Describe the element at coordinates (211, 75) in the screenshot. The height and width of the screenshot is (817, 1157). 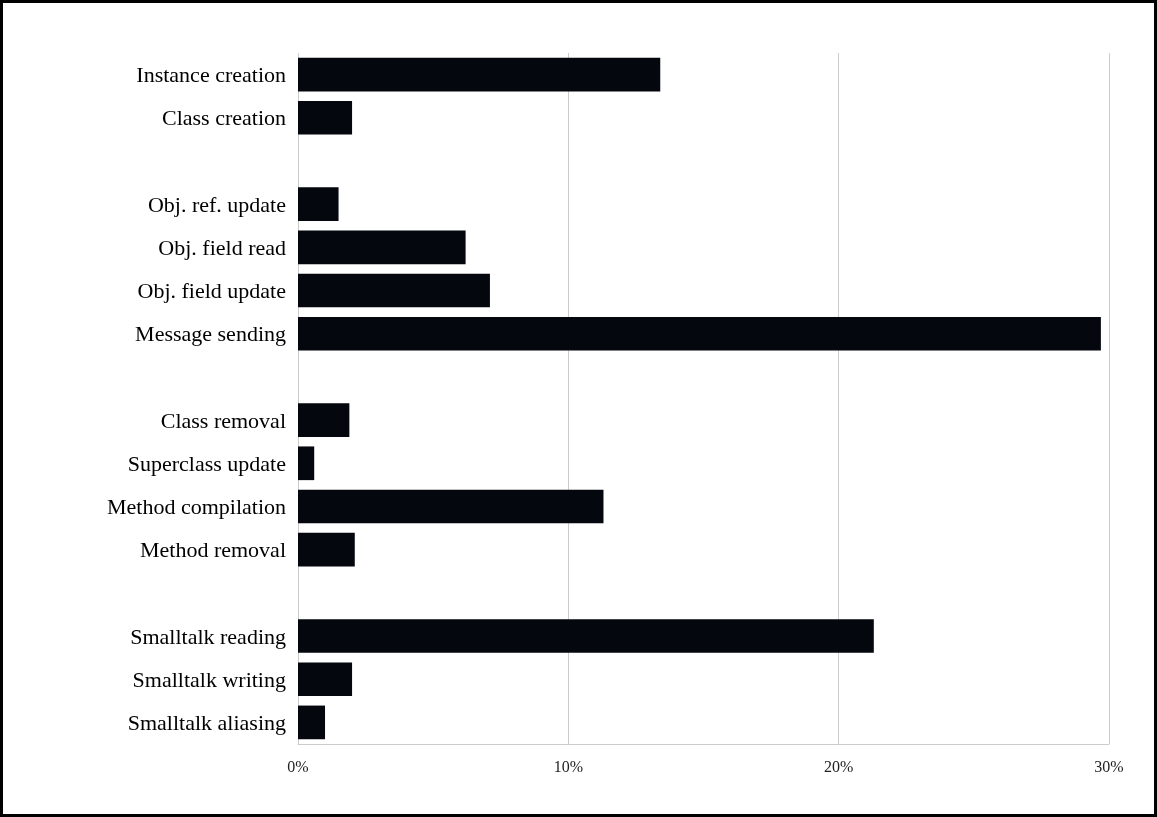
I see `y-tick-label: Instance creation` at that location.